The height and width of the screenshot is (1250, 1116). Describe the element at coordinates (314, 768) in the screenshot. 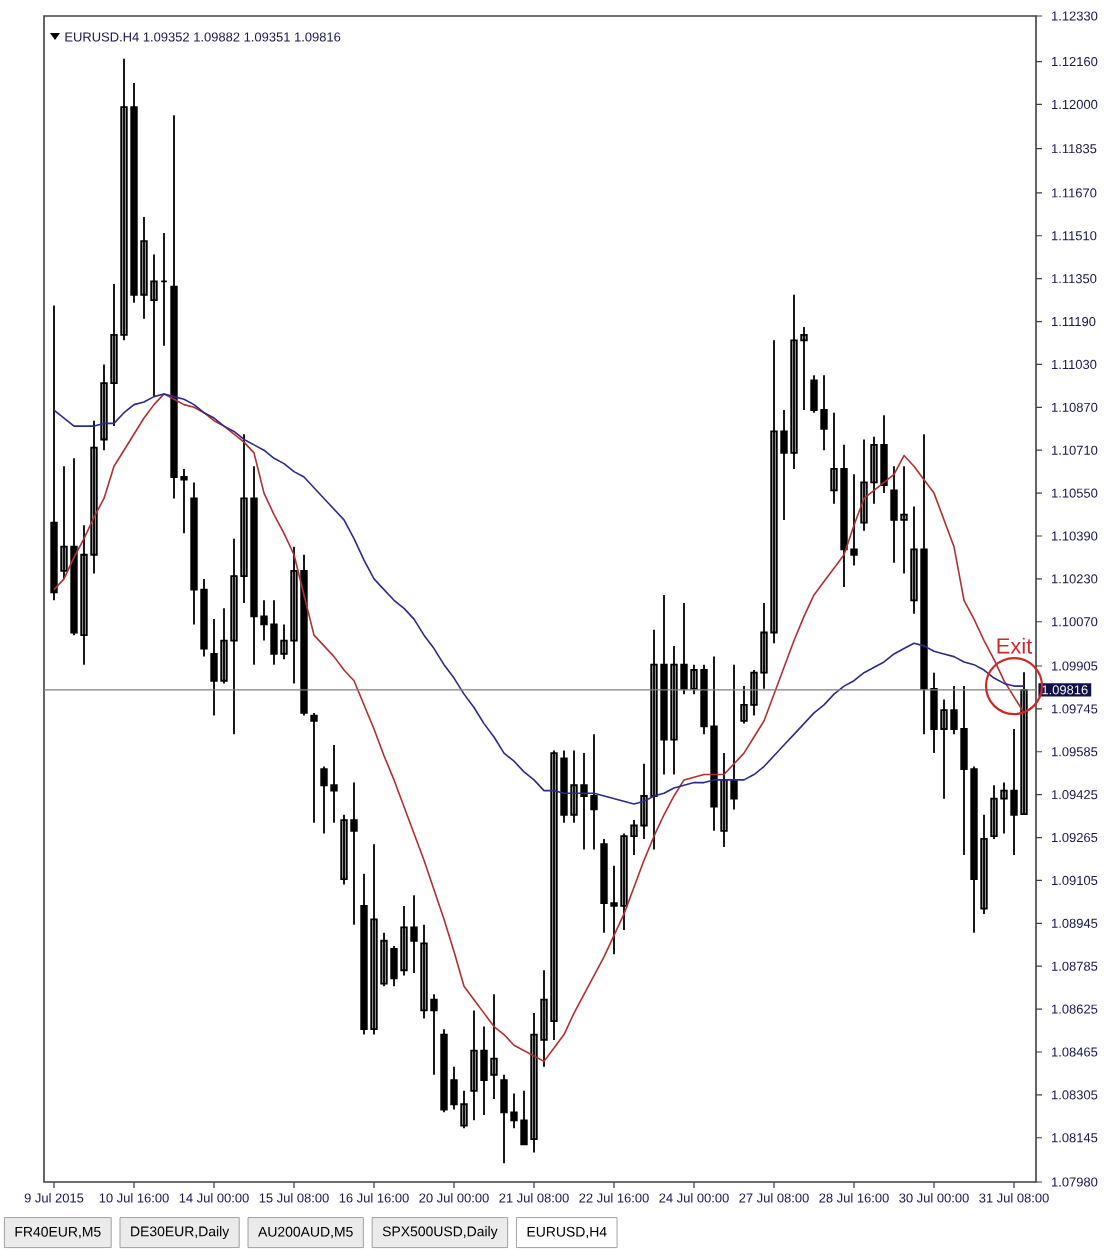

I see `candlestick` at that location.